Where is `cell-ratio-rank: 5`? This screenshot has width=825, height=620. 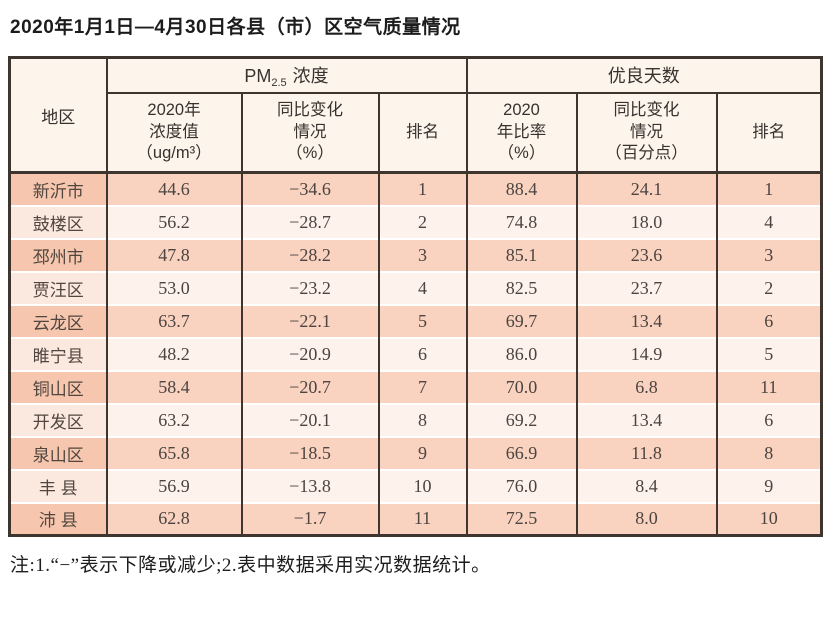
cell-ratio-rank: 5 is located at coordinates (769, 353).